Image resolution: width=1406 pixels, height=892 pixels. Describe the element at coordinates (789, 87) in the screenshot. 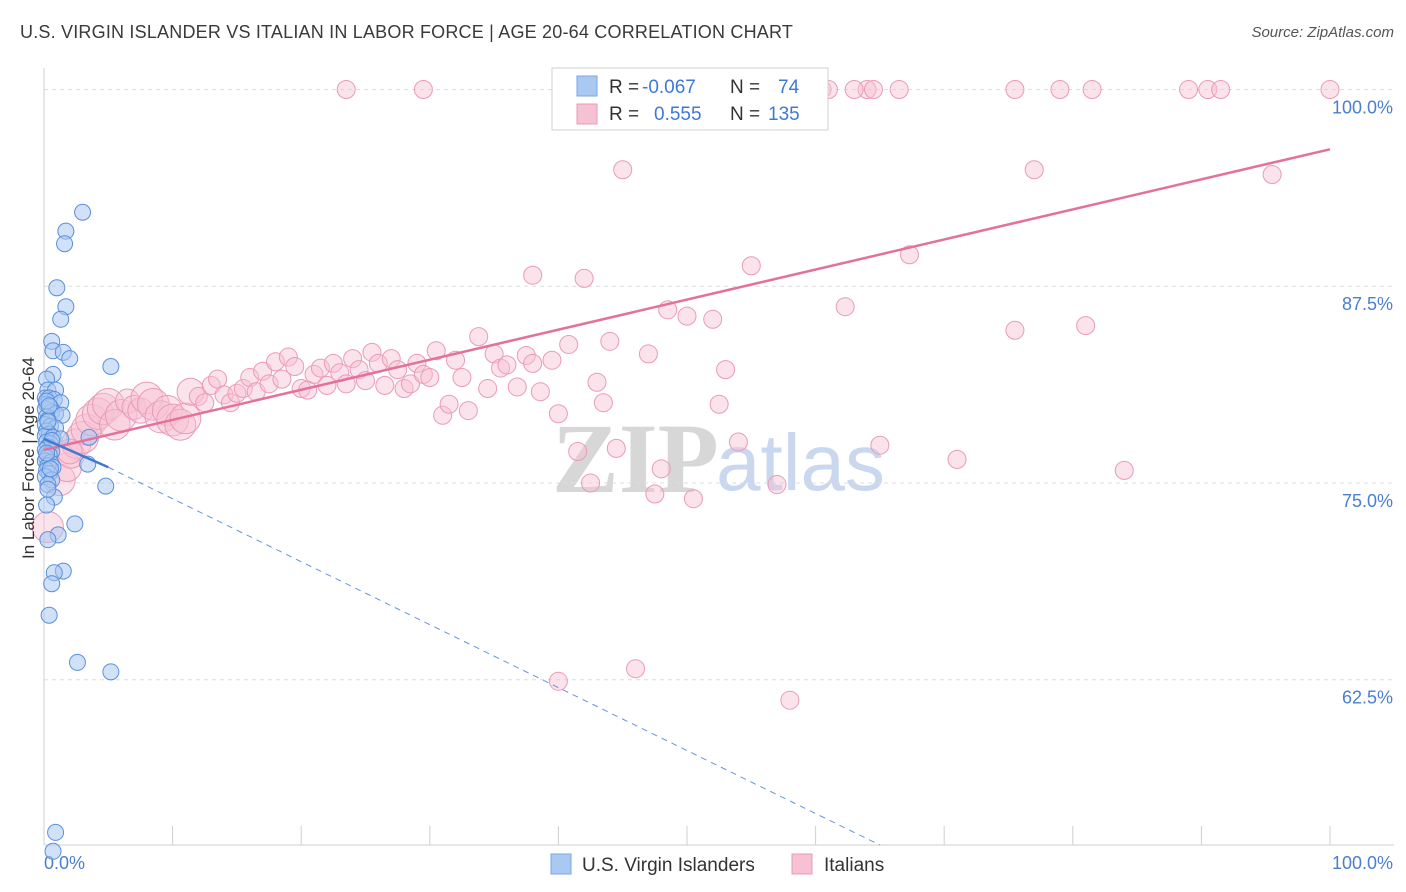

I see `legend-n-value-blue: 74` at that location.